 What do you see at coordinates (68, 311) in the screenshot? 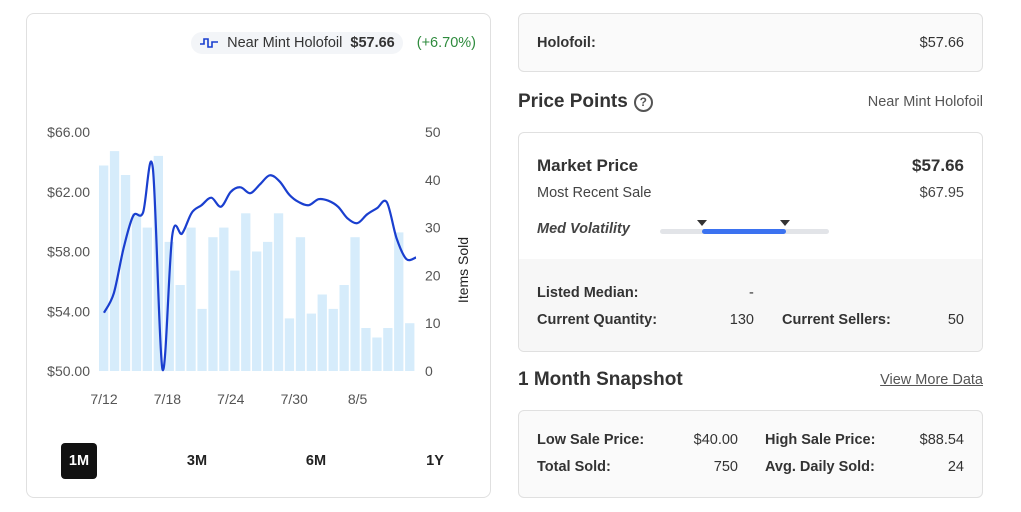
I see `y-left-tick-label: $54.00` at bounding box center [68, 311].